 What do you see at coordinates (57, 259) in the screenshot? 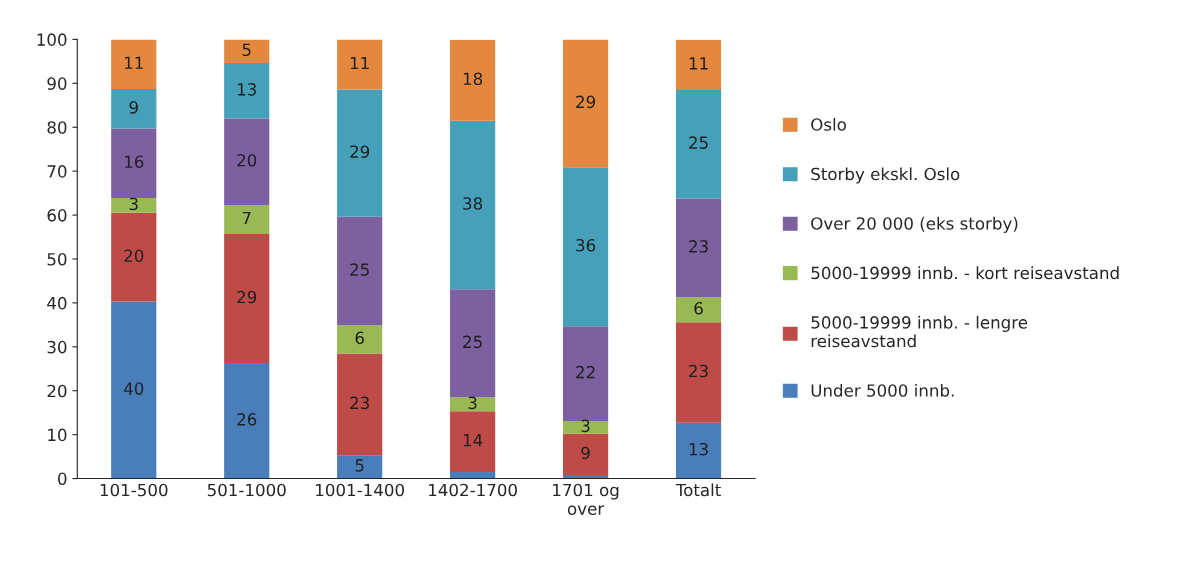
I see `y-tick-label: 50` at bounding box center [57, 259].